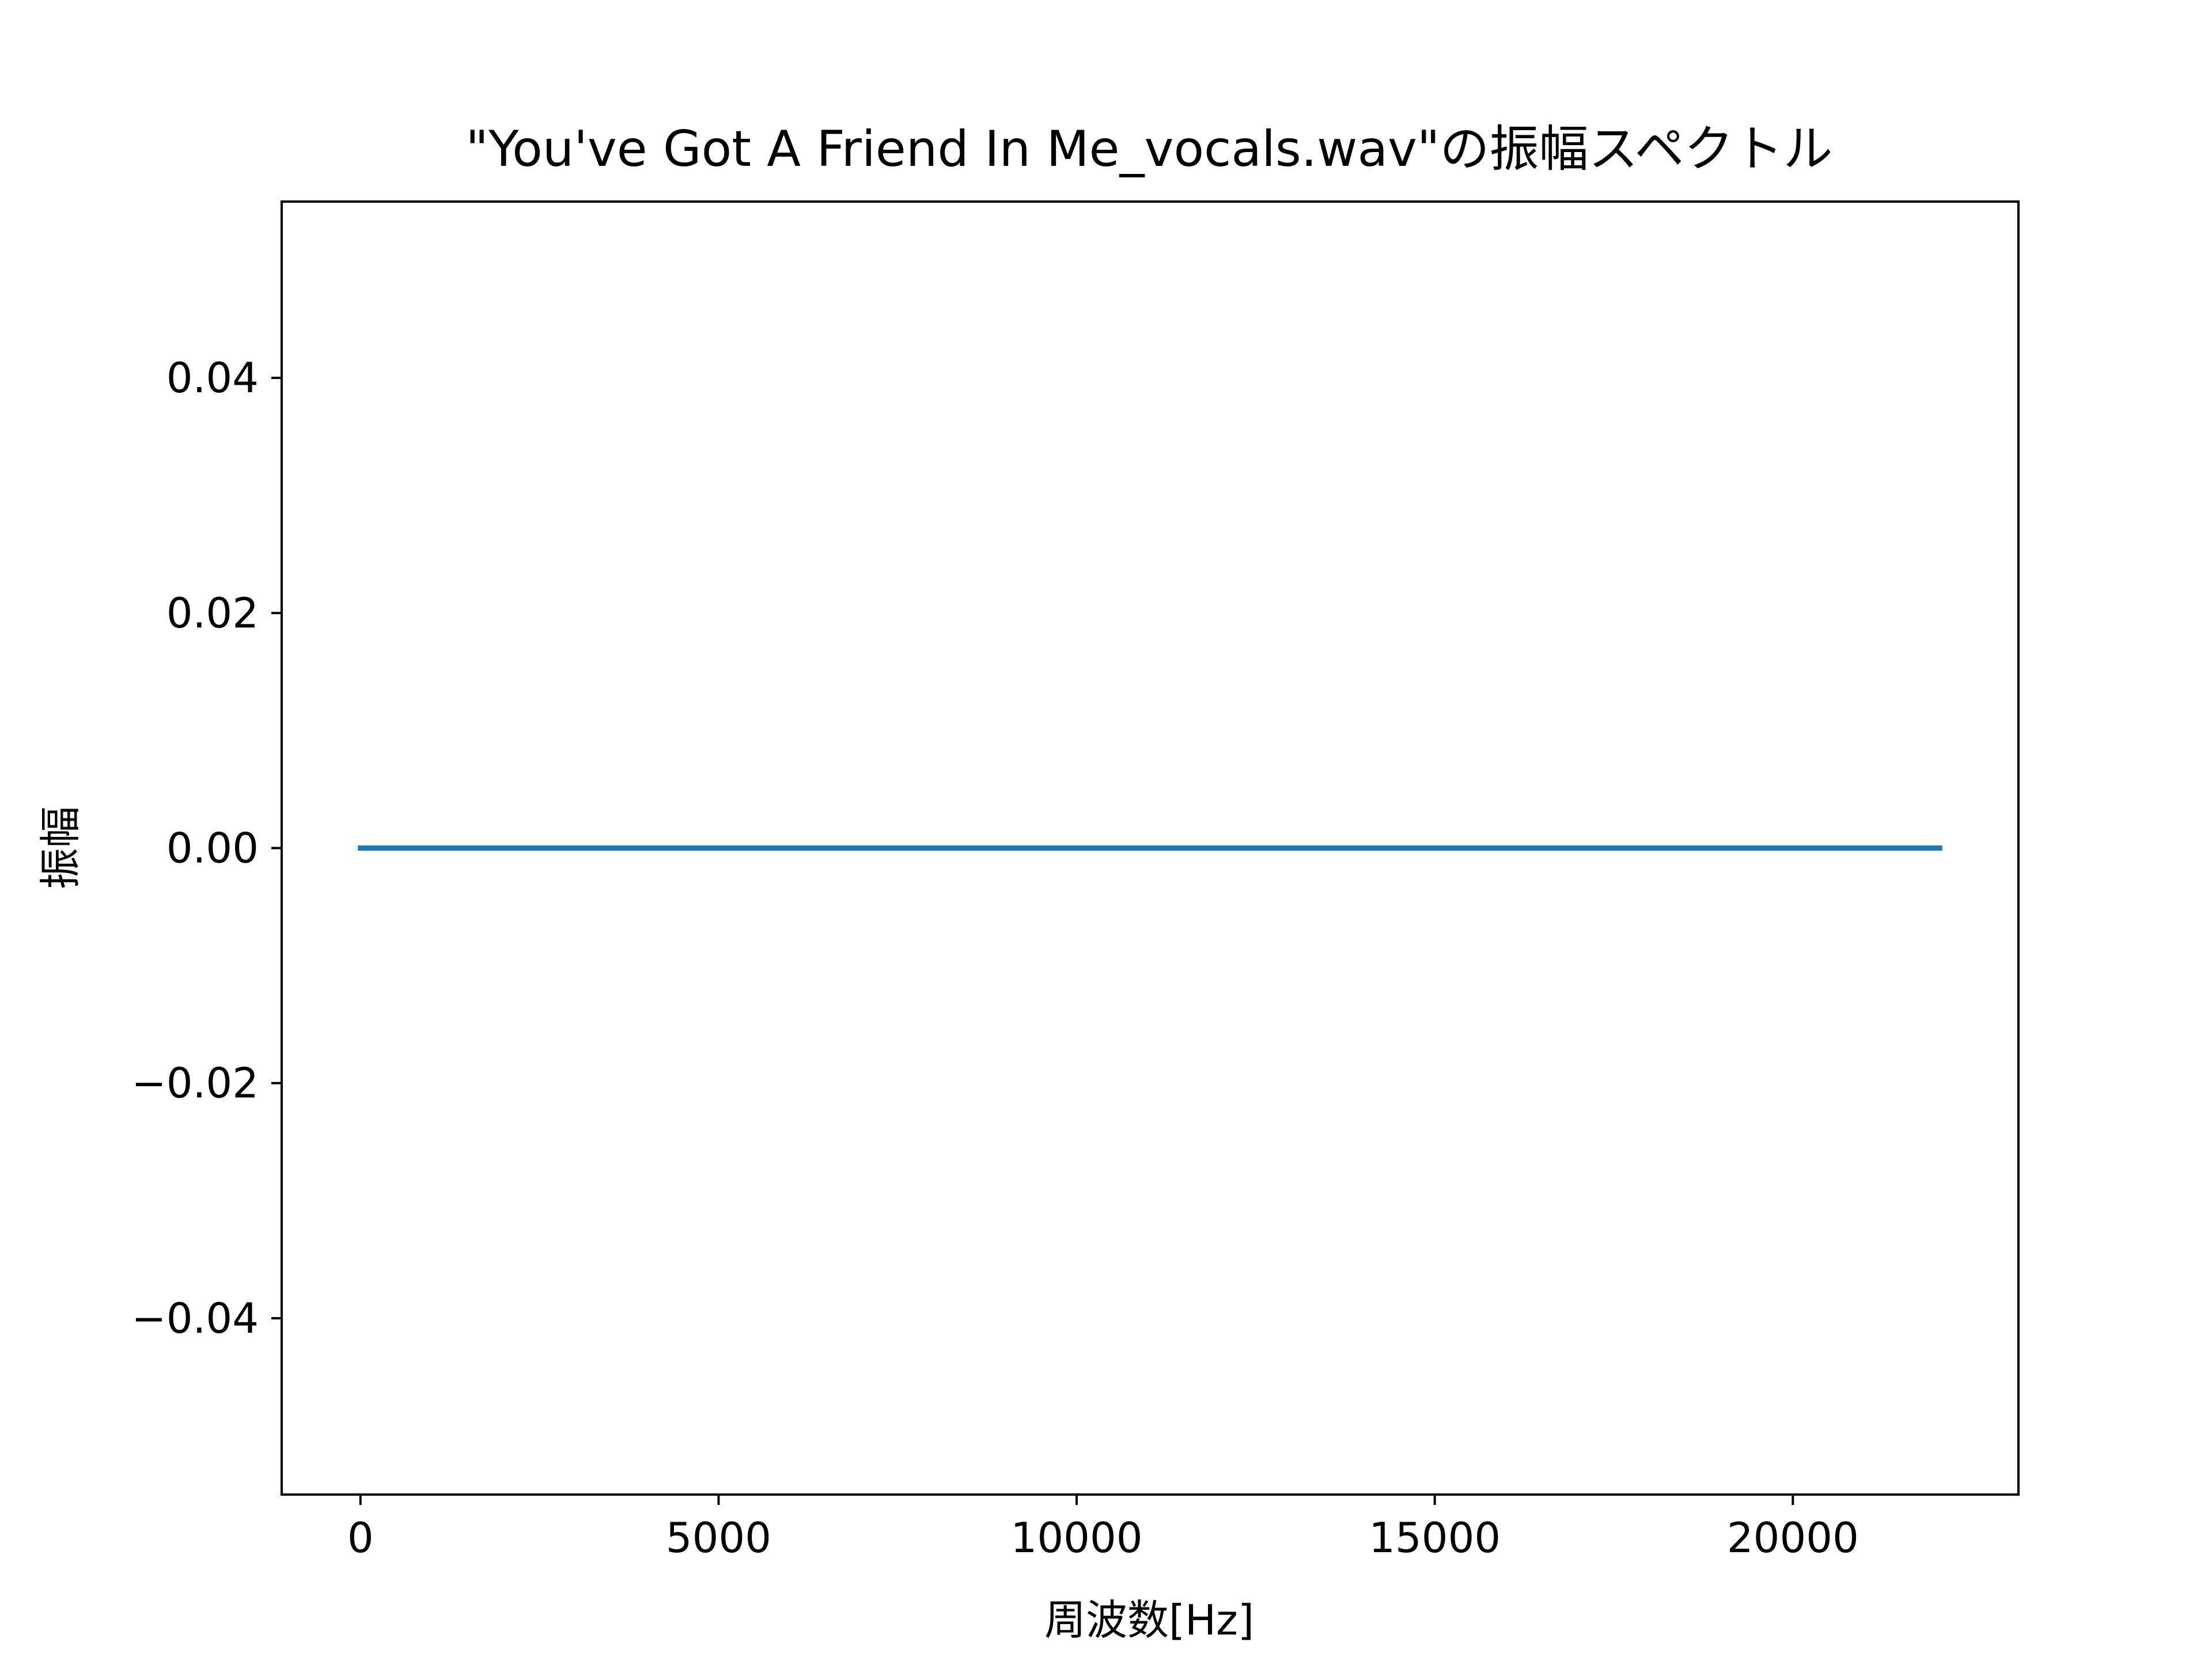 Image resolution: width=2212 pixels, height=1661 pixels. I want to click on y-axis-label: 振幅, so click(60, 847).